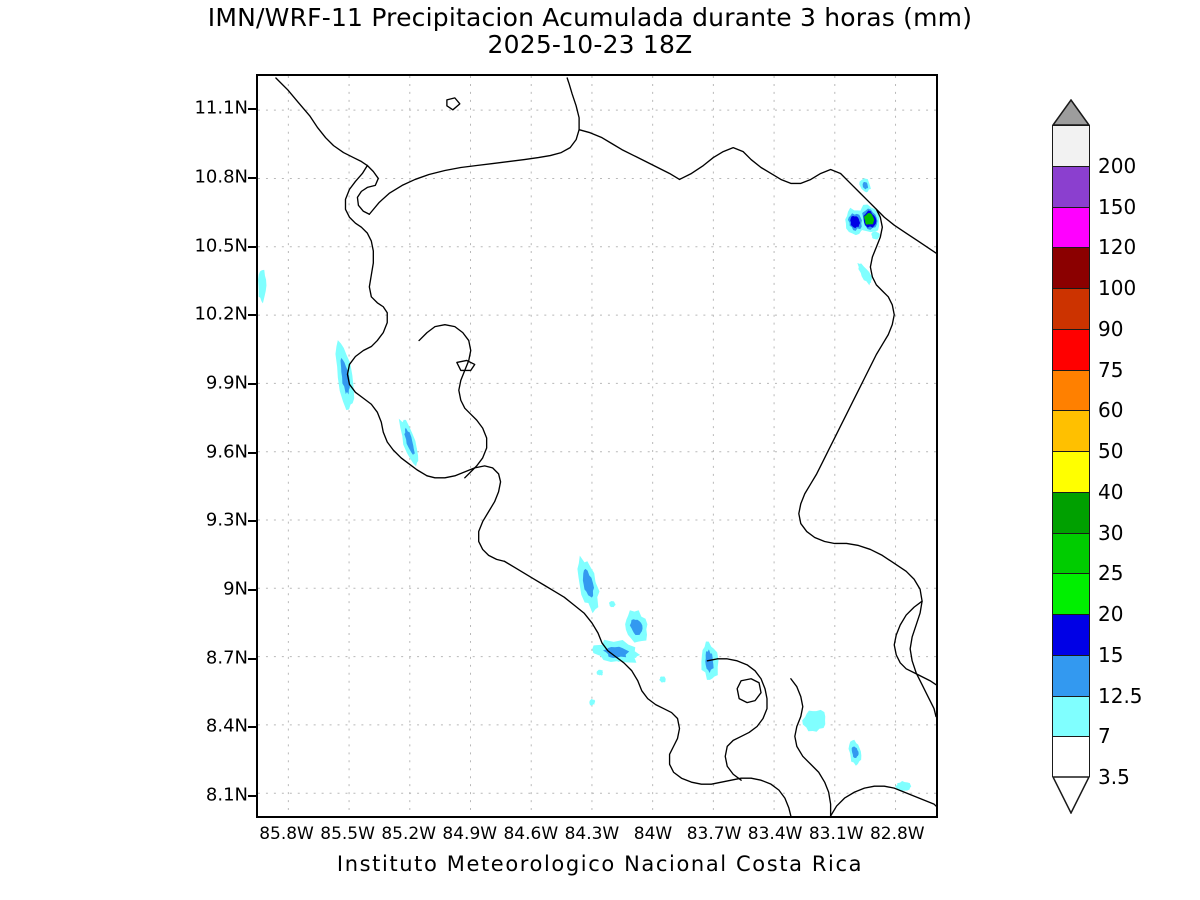  Describe the element at coordinates (386, 320) in the screenshot. I see `coast-guanacaste-pacific` at that location.